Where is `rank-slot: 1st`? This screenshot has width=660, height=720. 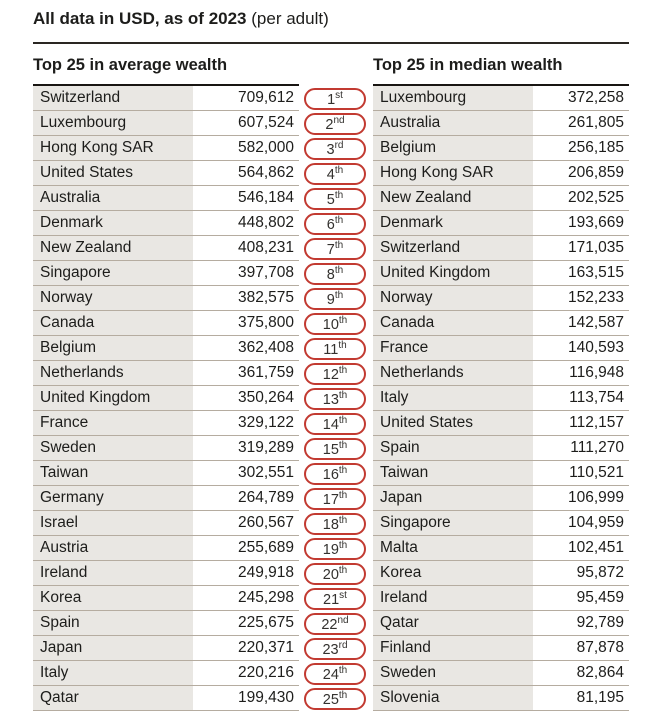 rank-slot: 1st is located at coordinates (335, 98).